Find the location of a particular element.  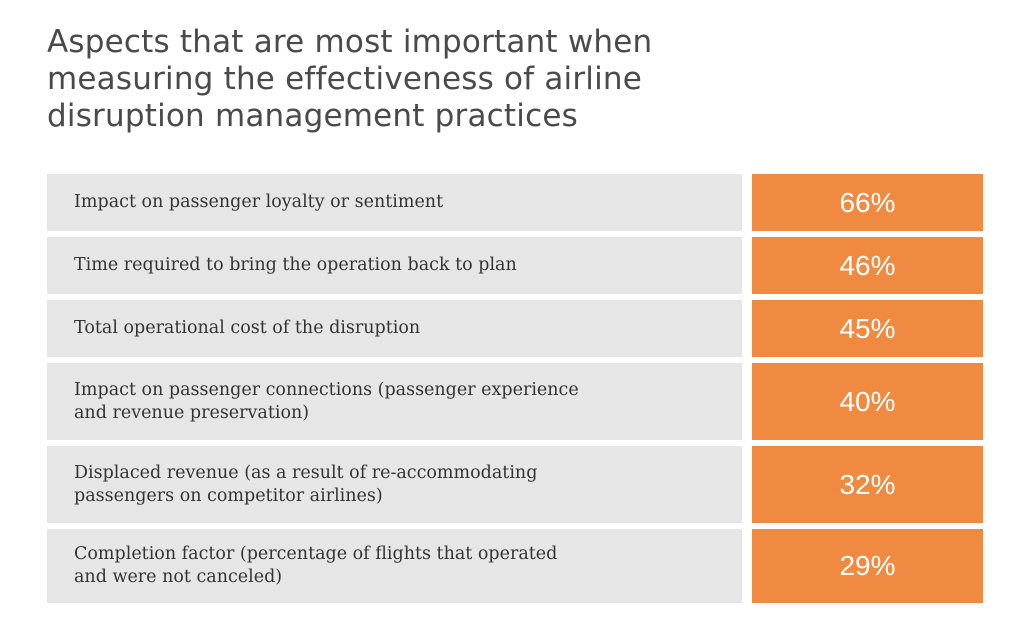

row-label-text: Total operational cost of the disruption is located at coordinates (247, 328).